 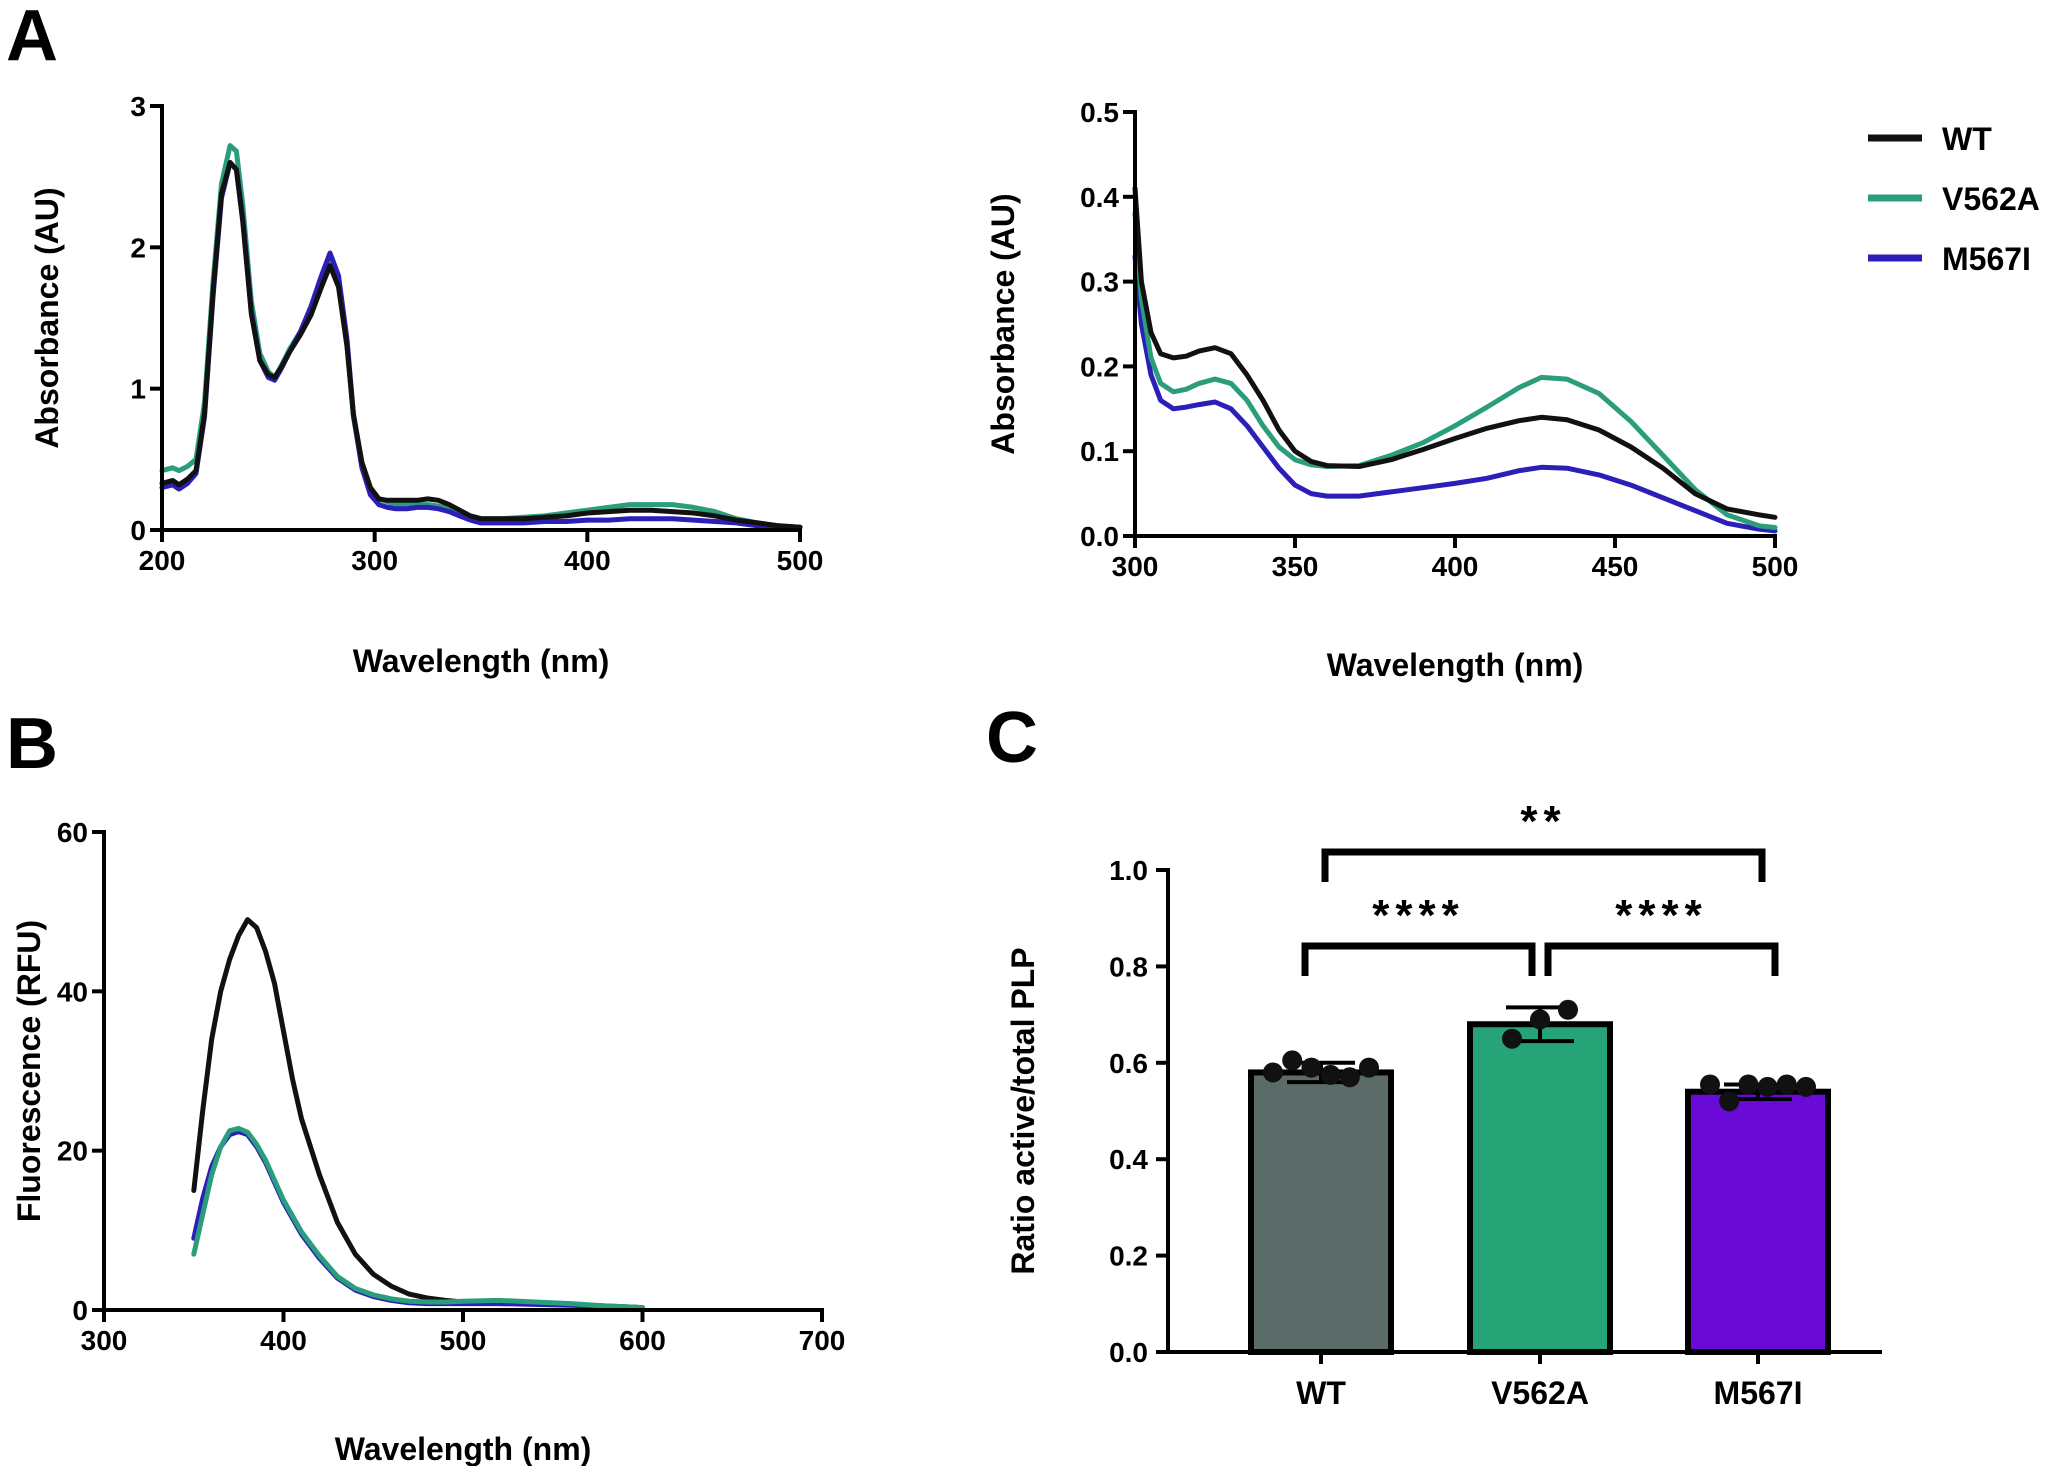 What do you see at coordinates (72, 832) in the screenshot?
I see `y-tick-label: 60` at bounding box center [72, 832].